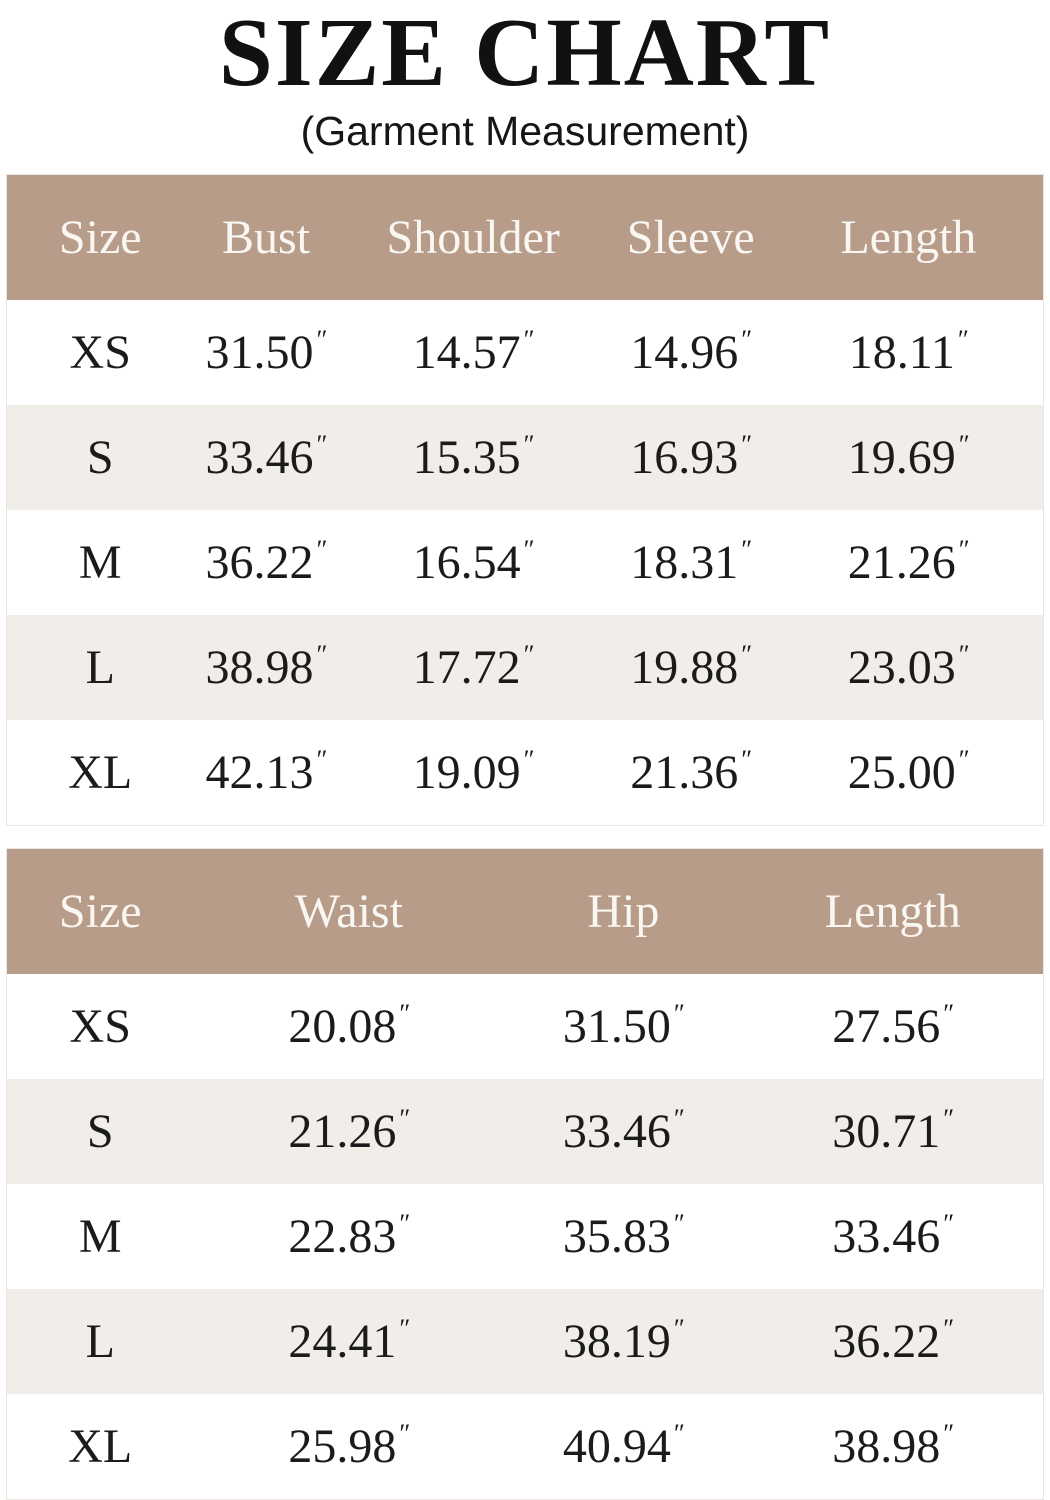 Image resolution: width=1050 pixels, height=1500 pixels. I want to click on measurement-cell: 18.11 ″, so click(908, 352).